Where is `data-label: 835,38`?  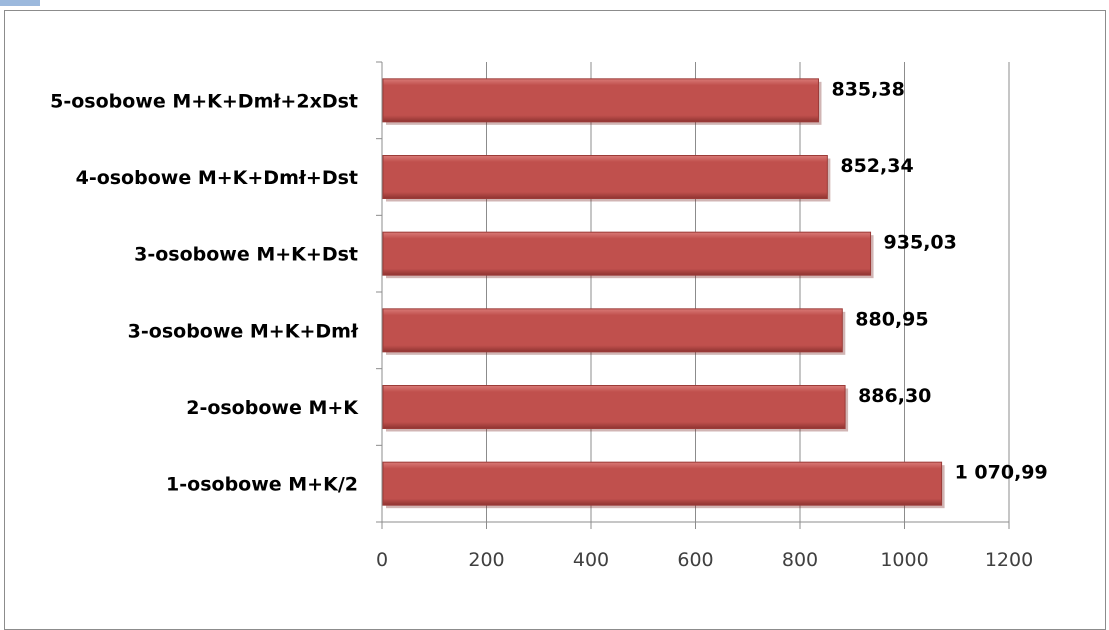
data-label: 835,38 is located at coordinates (867, 89).